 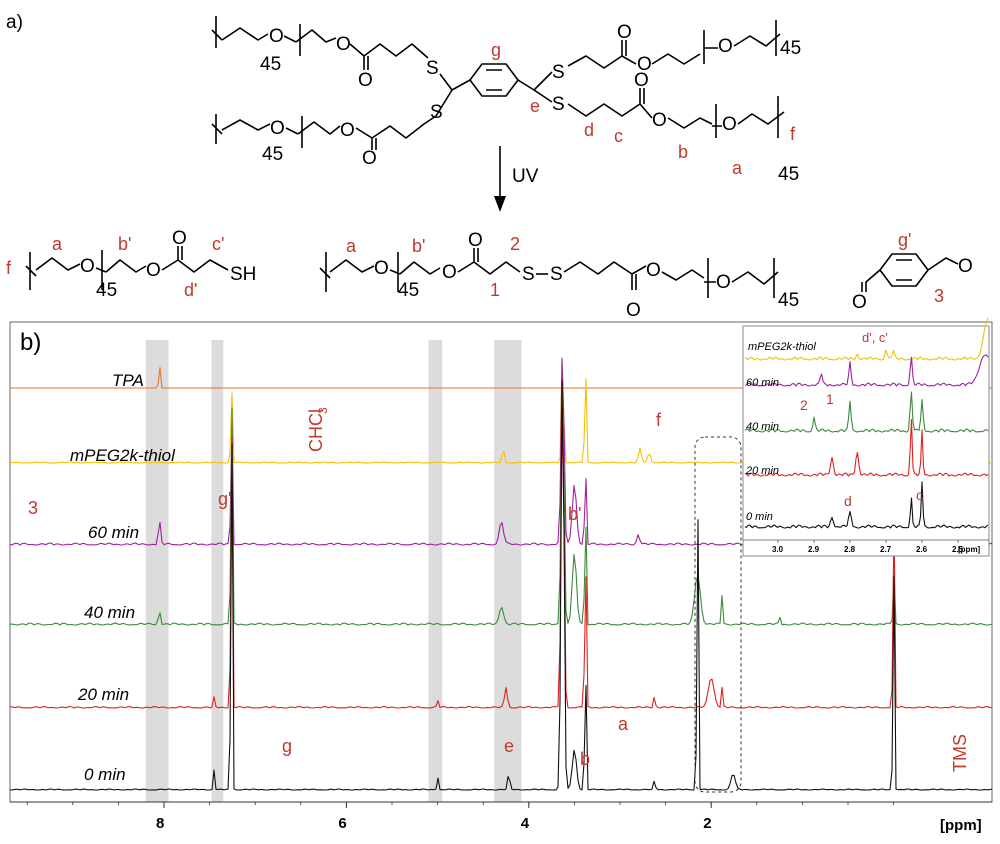 I want to click on peak-label-tms: TMS, so click(x=960, y=753).